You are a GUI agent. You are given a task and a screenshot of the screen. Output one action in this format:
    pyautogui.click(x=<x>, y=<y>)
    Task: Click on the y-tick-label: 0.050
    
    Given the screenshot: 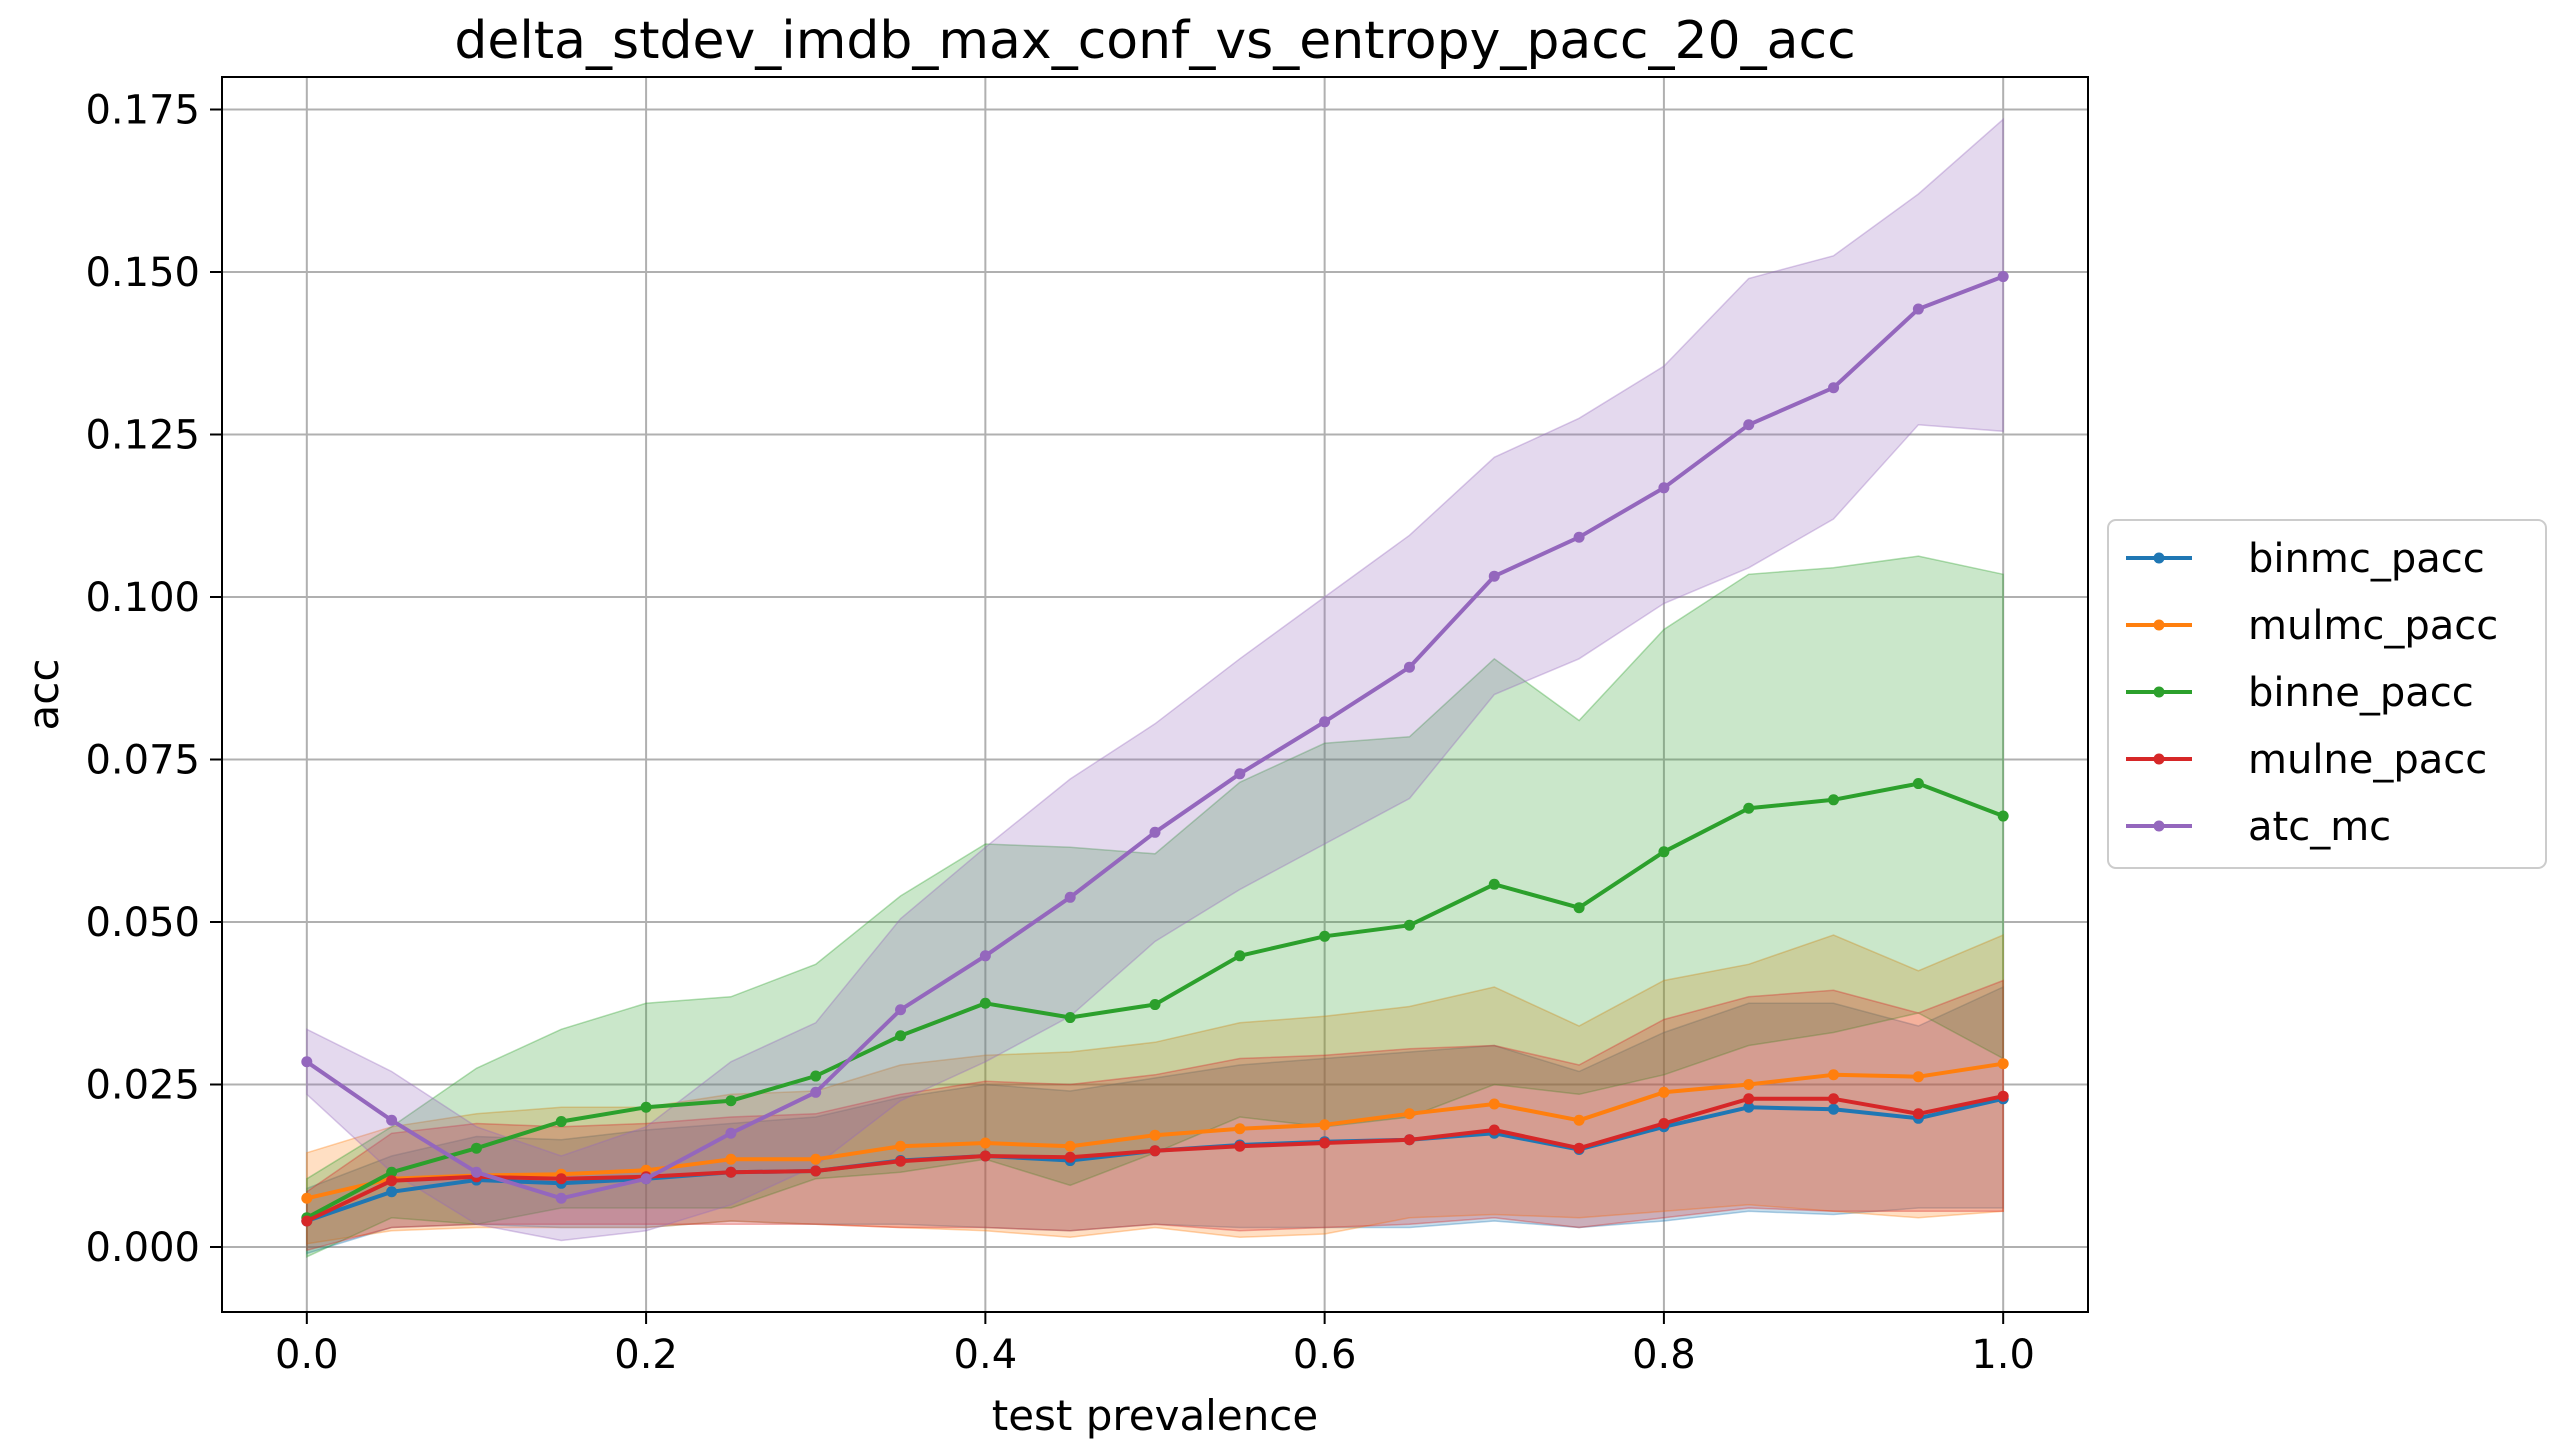 What is the action you would take?
    pyautogui.click(x=142, y=923)
    